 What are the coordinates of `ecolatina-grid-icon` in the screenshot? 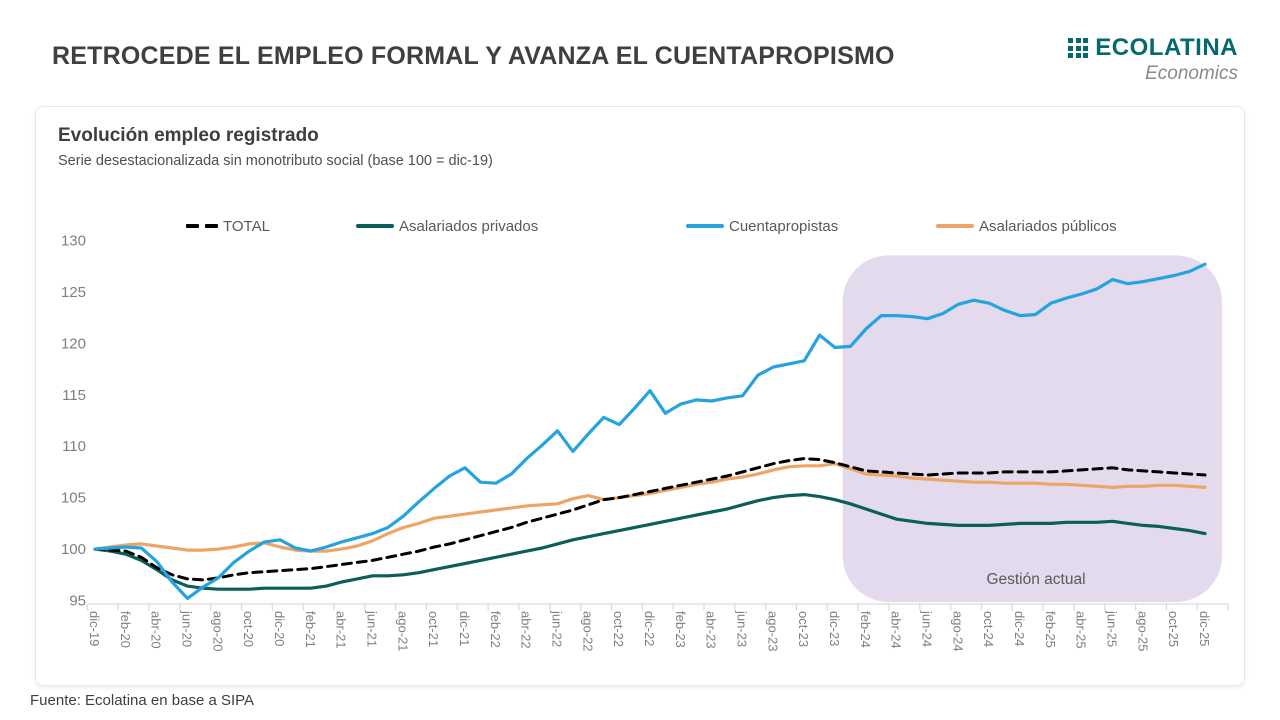 It's located at (1078, 48).